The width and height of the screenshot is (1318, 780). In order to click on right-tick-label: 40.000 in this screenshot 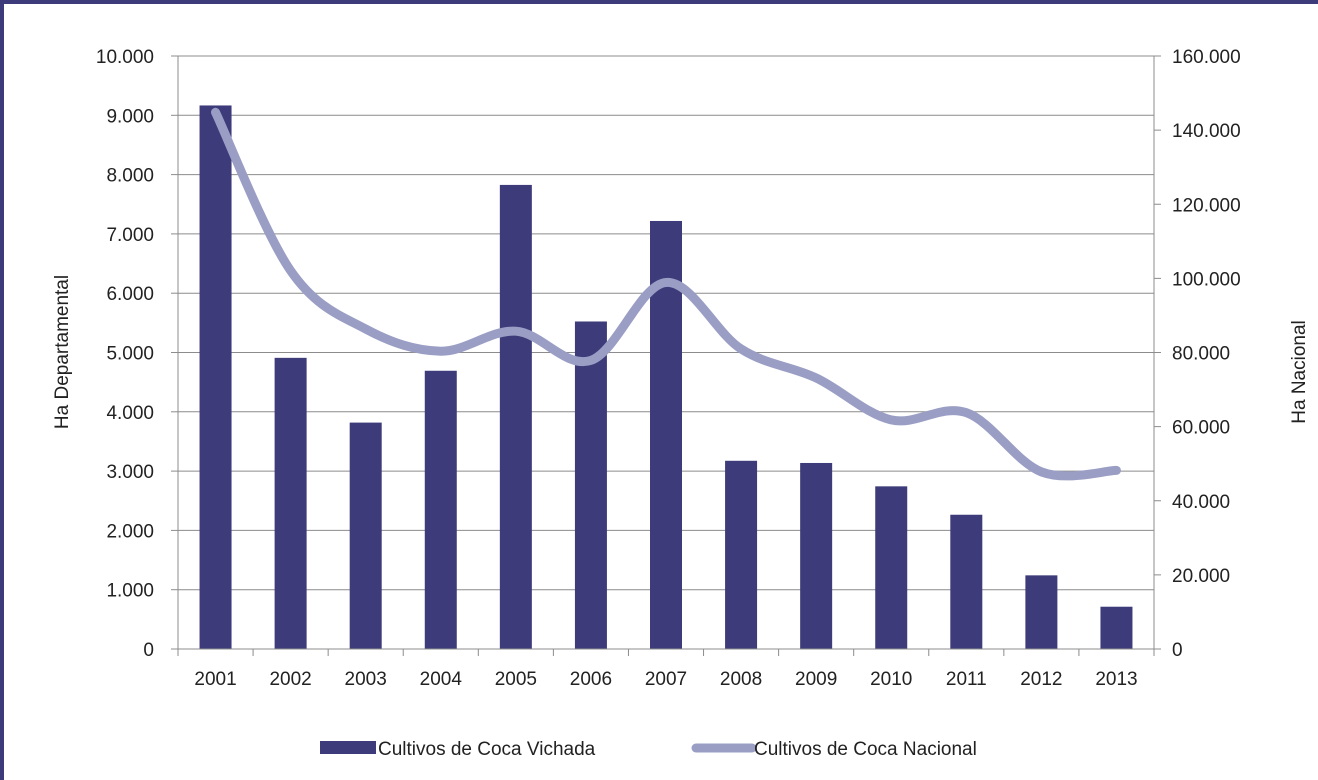, I will do `click(1201, 502)`.